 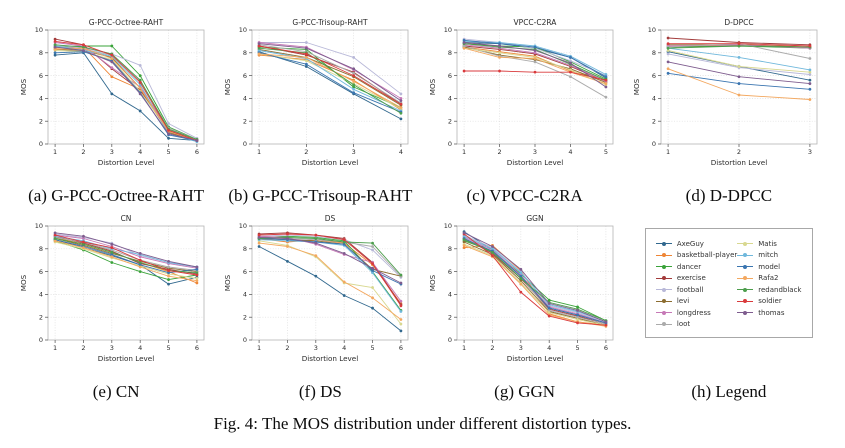 I want to click on series-dancer, so click(x=126, y=92).